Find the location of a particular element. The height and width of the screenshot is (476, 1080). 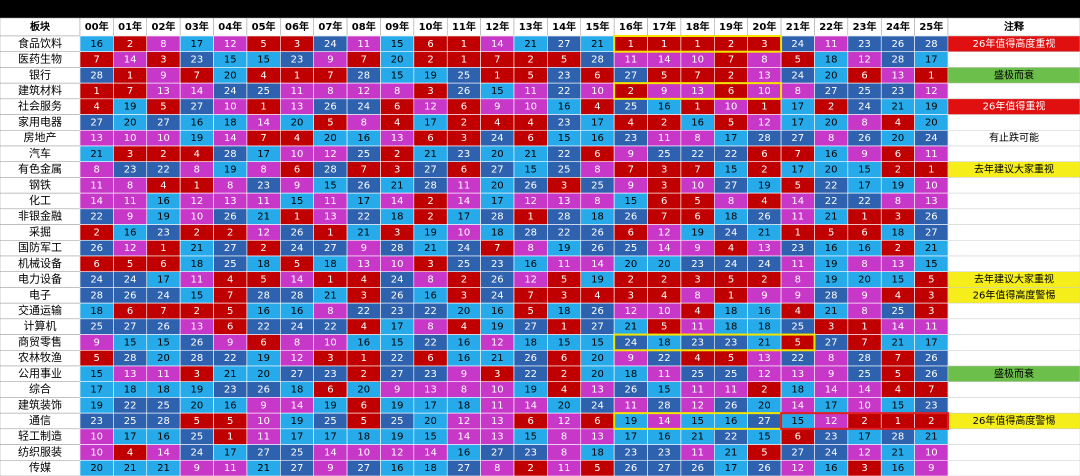

row-label: 综合 is located at coordinates (40, 389).